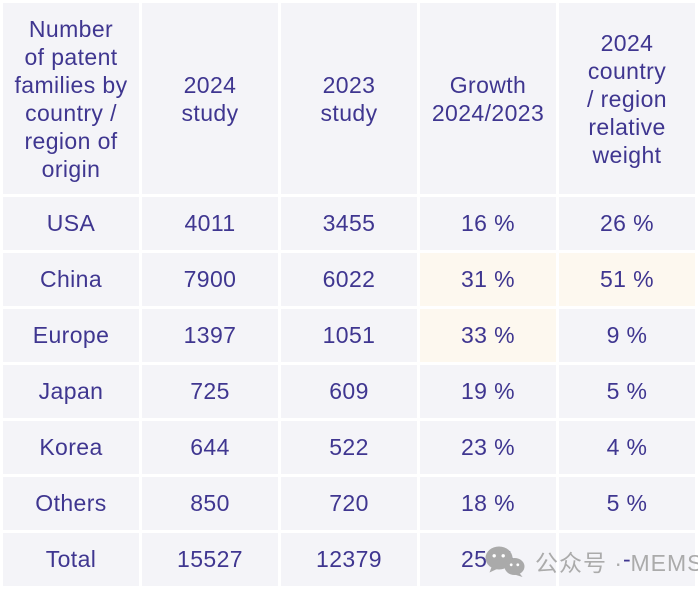 The image size is (698, 592). What do you see at coordinates (627, 98) in the screenshot?
I see `header-cell-4: 2024 country / region relative weight` at bounding box center [627, 98].